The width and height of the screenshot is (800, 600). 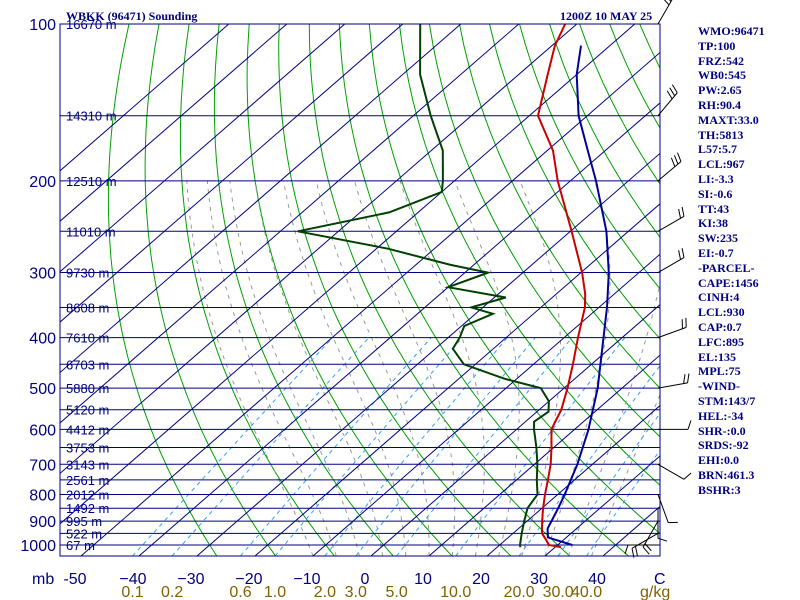 What do you see at coordinates (87, 410) in the screenshot?
I see `height-label: 5120 m` at bounding box center [87, 410].